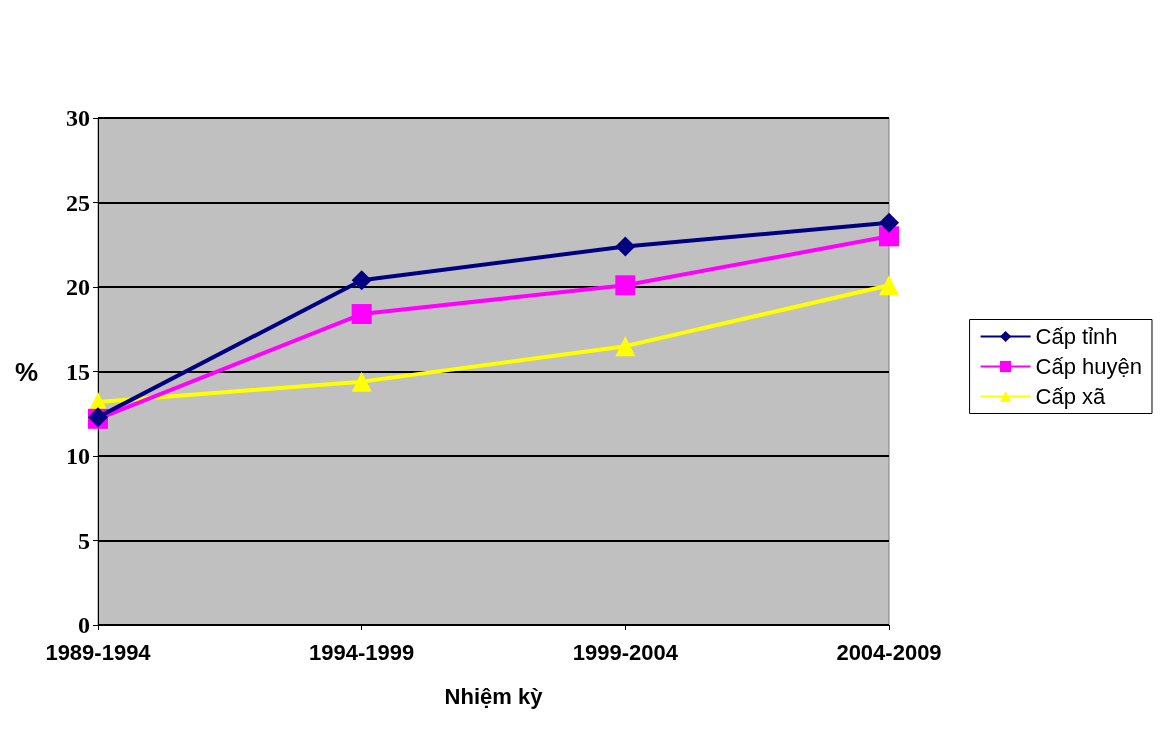 The image size is (1162, 733). I want to click on y-axis-title: %, so click(26, 371).